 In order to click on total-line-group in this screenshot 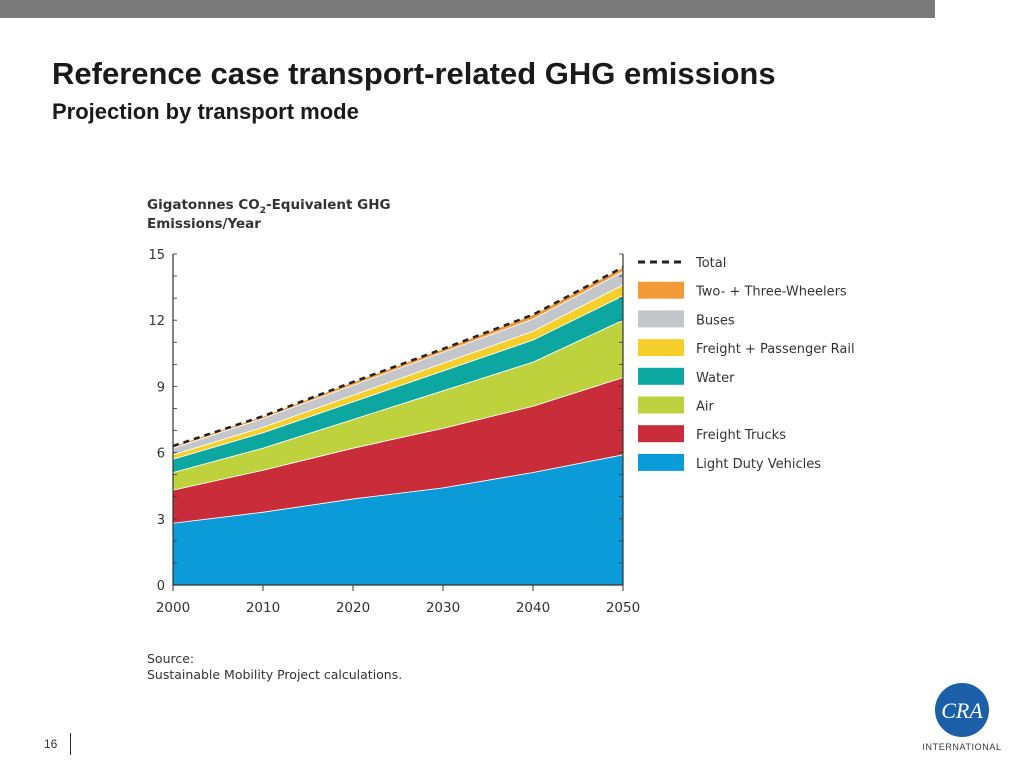, I will do `click(398, 357)`.